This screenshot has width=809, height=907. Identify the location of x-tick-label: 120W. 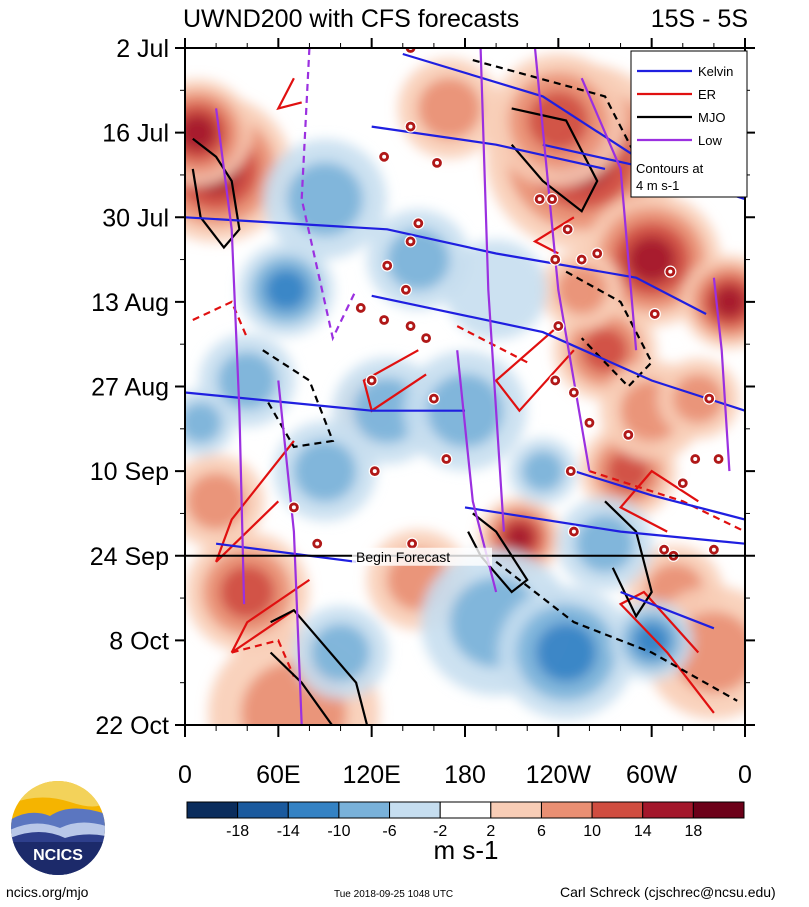
(559, 775).